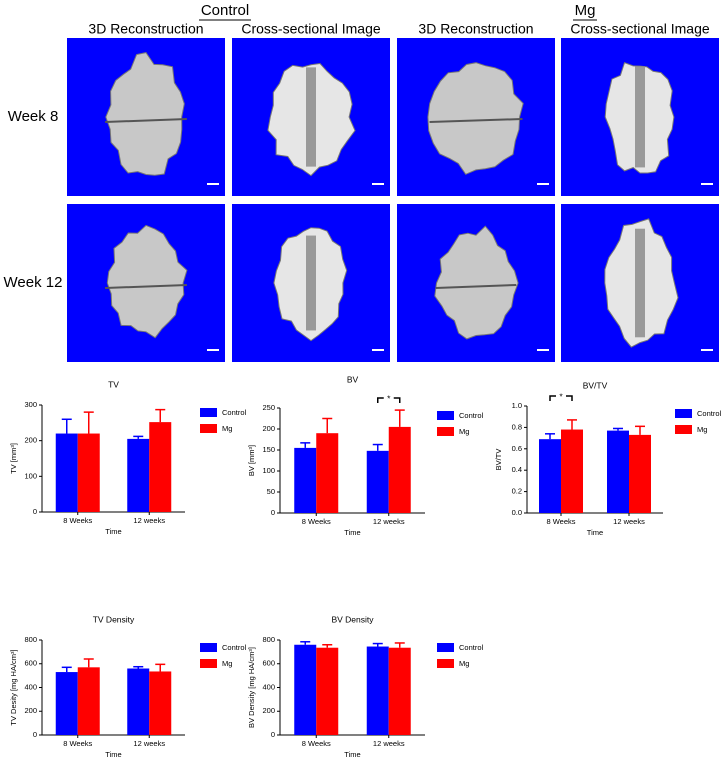 This screenshot has height=764, width=723. Describe the element at coordinates (517, 405) in the screenshot. I see `y-tick-label: 1.0` at that location.